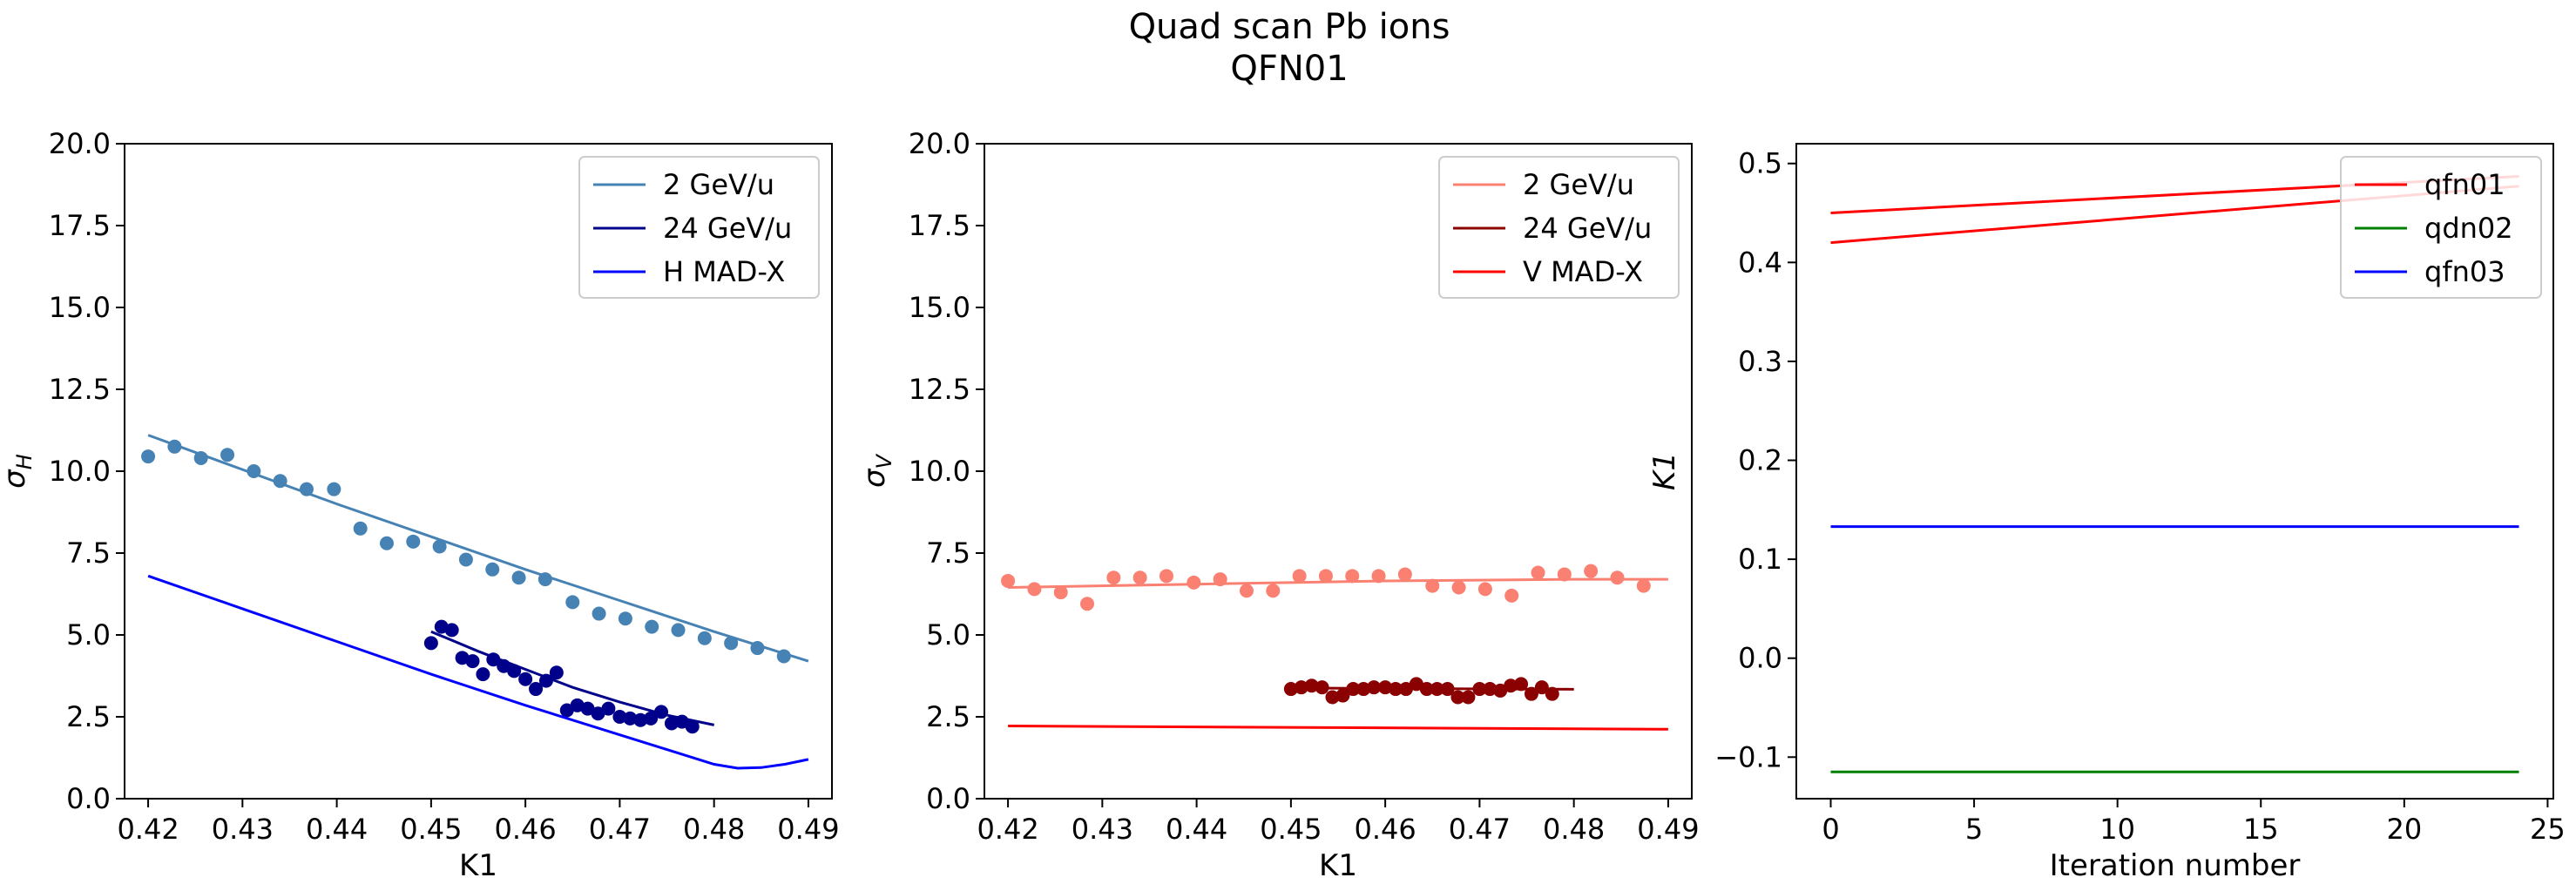  I want to click on y-tick-label: 0.3, so click(1760, 361).